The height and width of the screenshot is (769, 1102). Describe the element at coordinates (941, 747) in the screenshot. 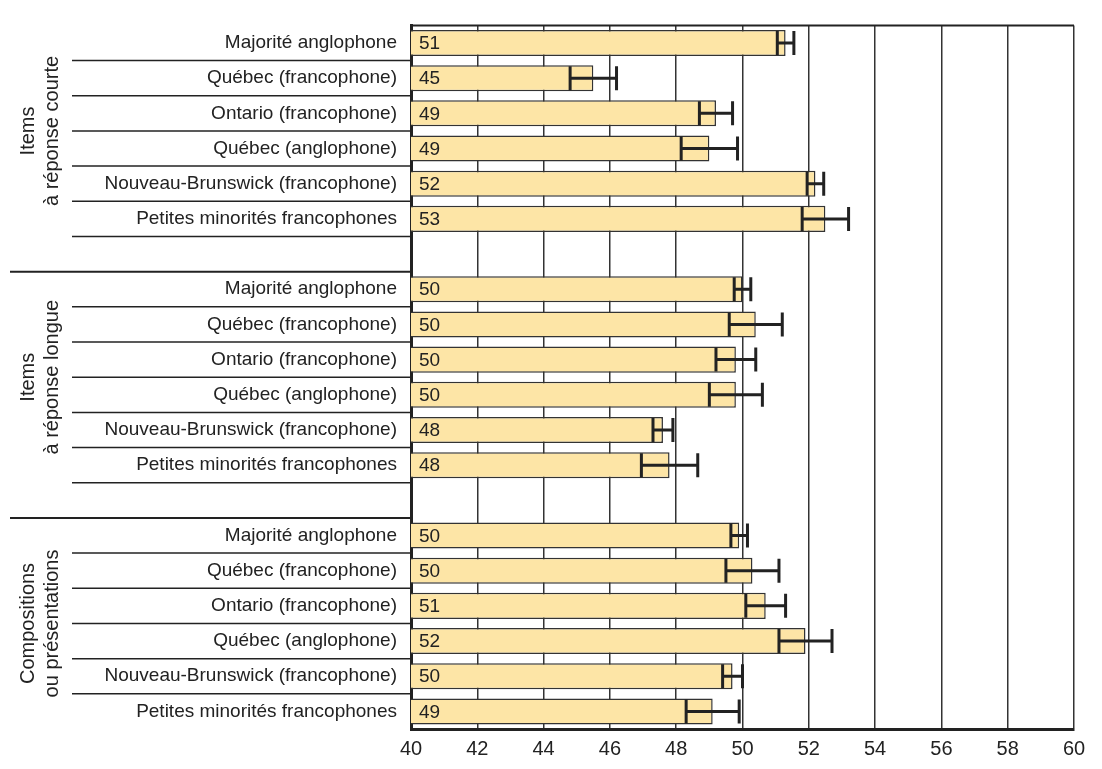

I see `x-tick-label: 56` at that location.